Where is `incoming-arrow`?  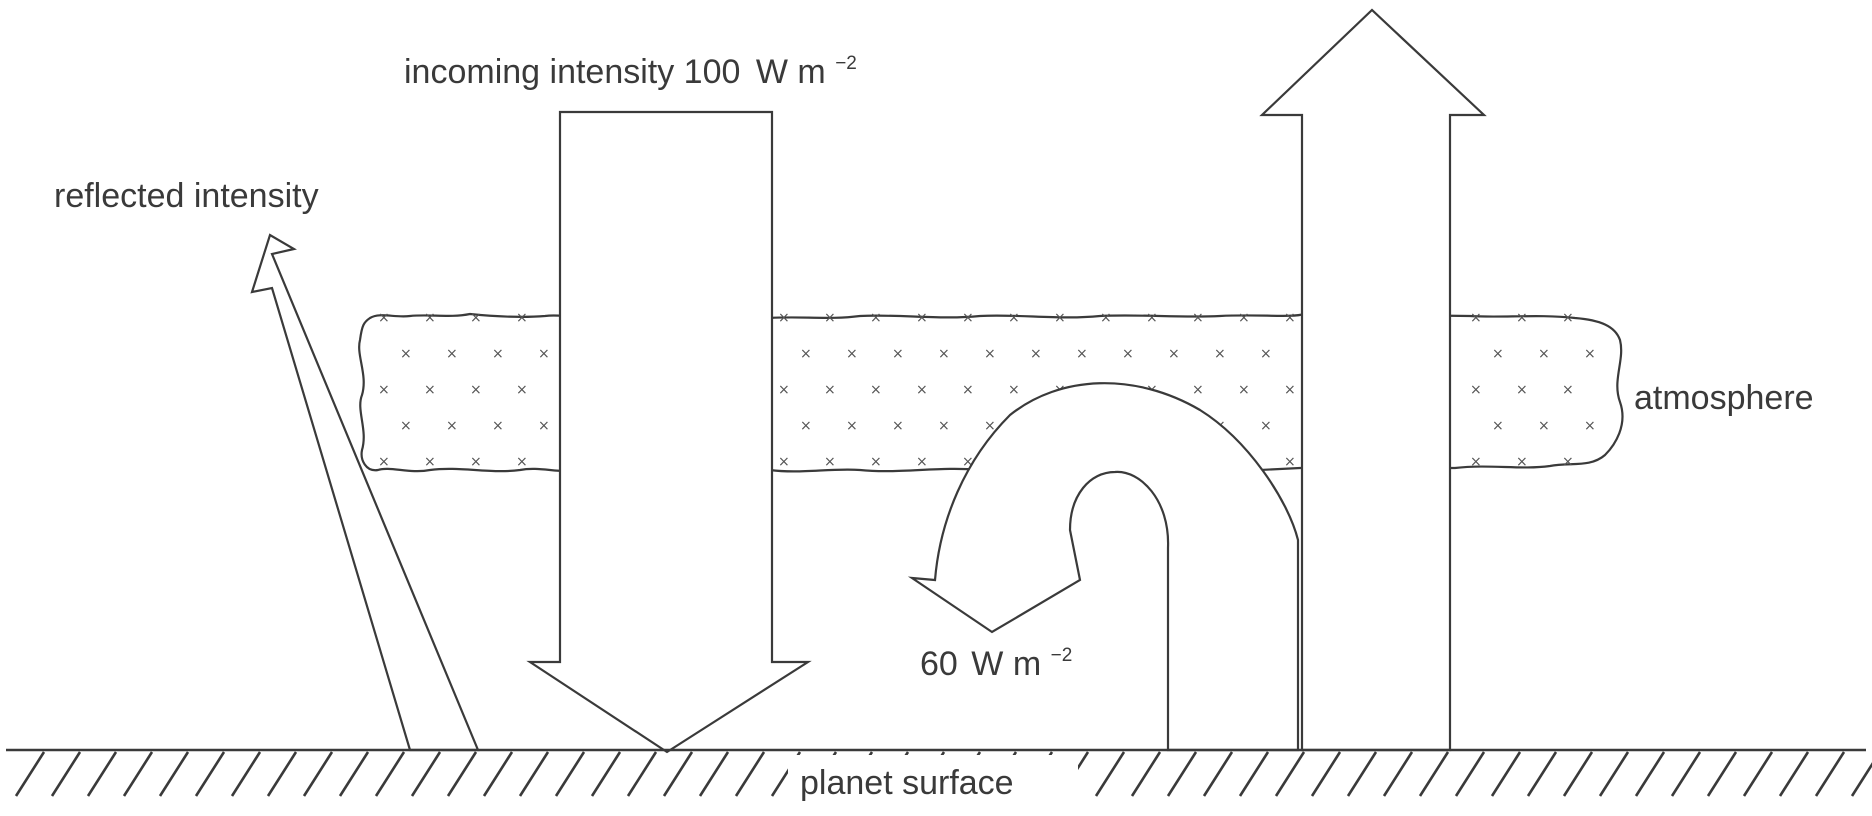 incoming-arrow is located at coordinates (669, 432).